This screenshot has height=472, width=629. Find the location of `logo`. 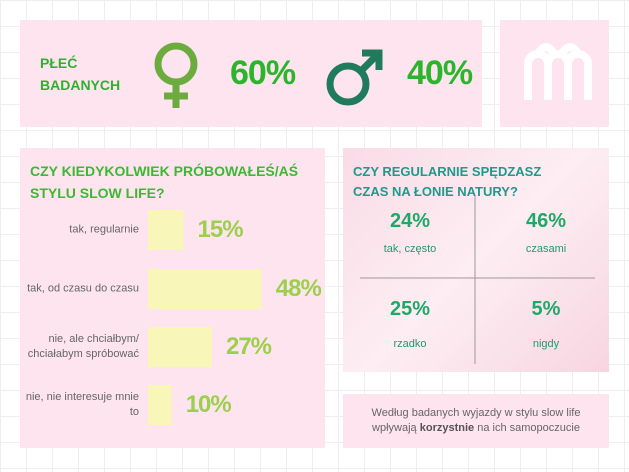

logo is located at coordinates (558, 71).